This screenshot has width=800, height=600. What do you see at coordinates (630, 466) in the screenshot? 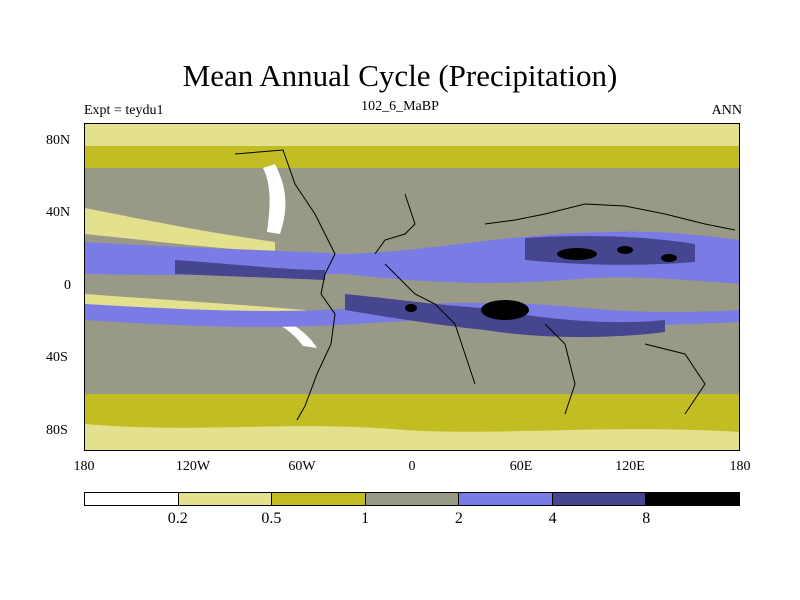
I see `lon-tick-120e: 120E` at bounding box center [630, 466].